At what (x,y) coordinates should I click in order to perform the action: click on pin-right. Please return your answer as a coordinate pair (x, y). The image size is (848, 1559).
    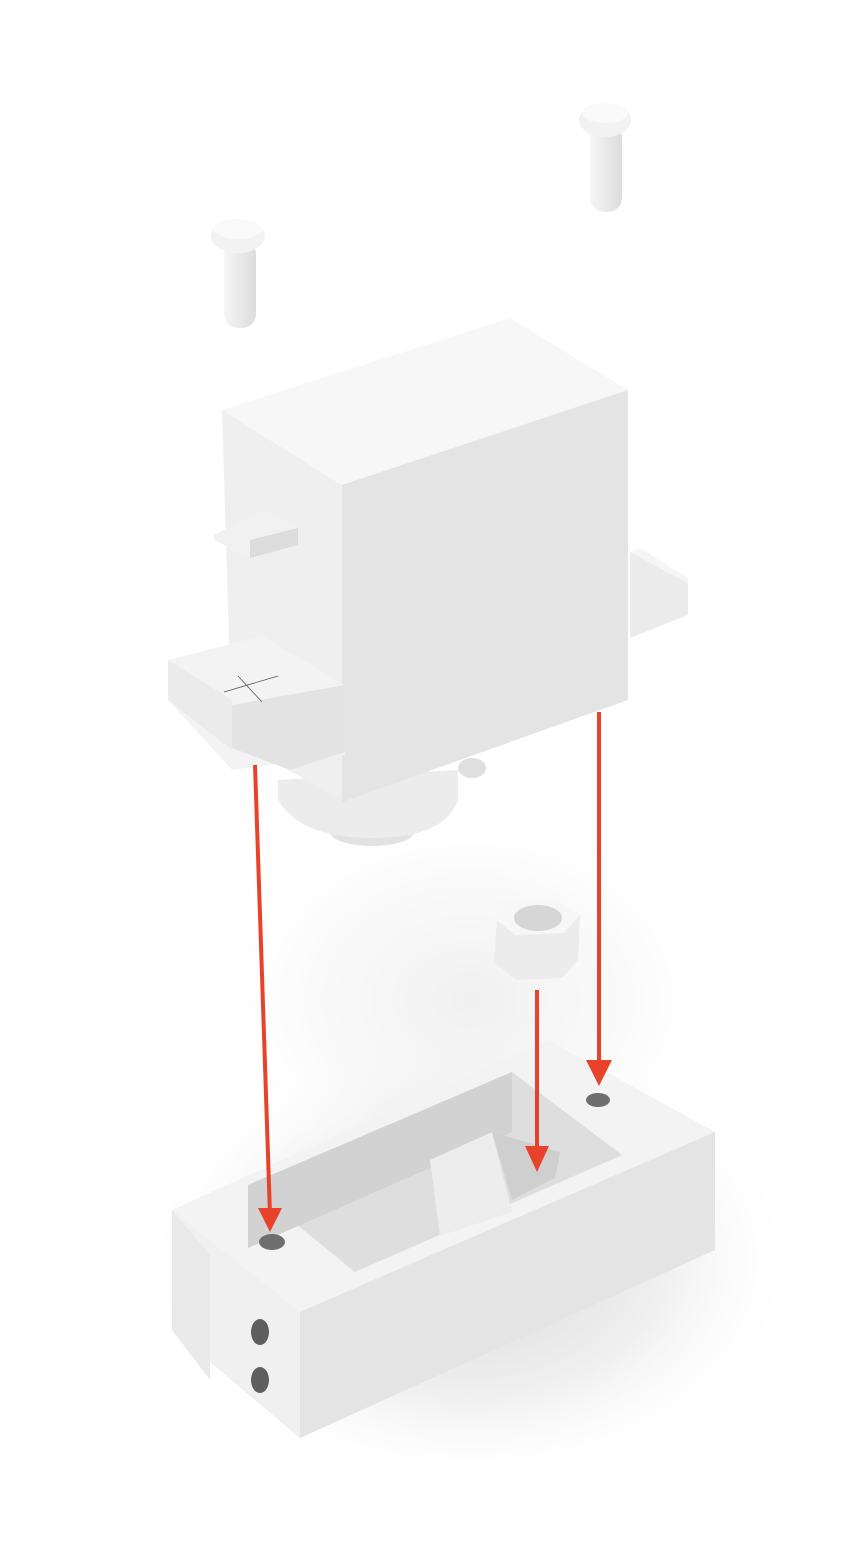
    Looking at the image, I should click on (605, 157).